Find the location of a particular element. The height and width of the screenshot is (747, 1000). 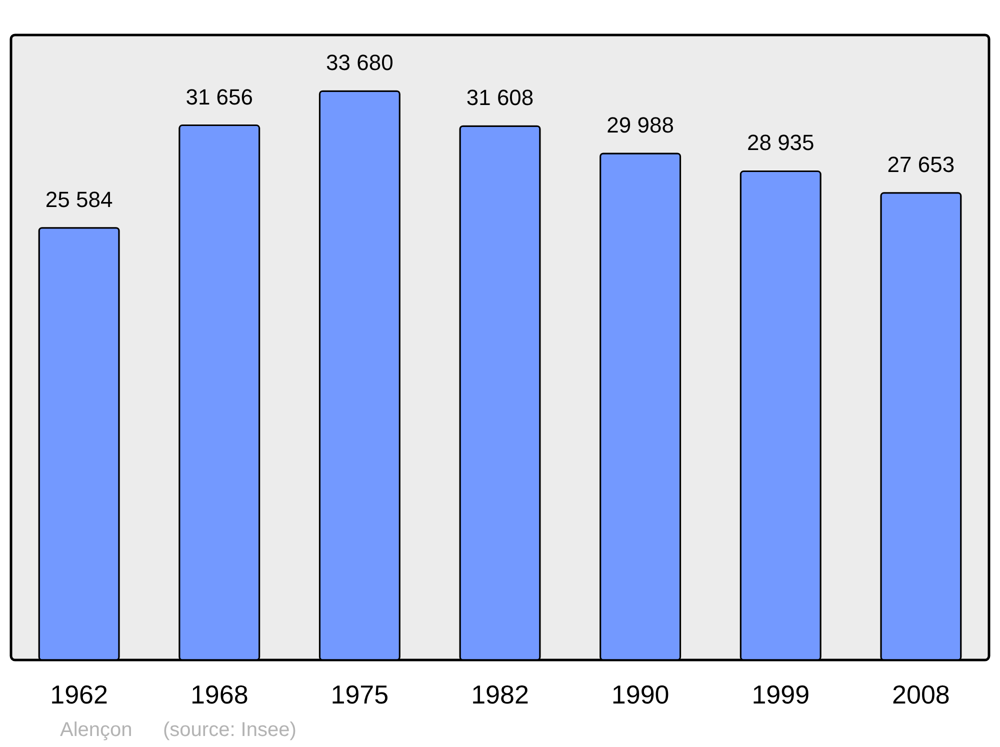

data-label: 31 608 is located at coordinates (500, 97).